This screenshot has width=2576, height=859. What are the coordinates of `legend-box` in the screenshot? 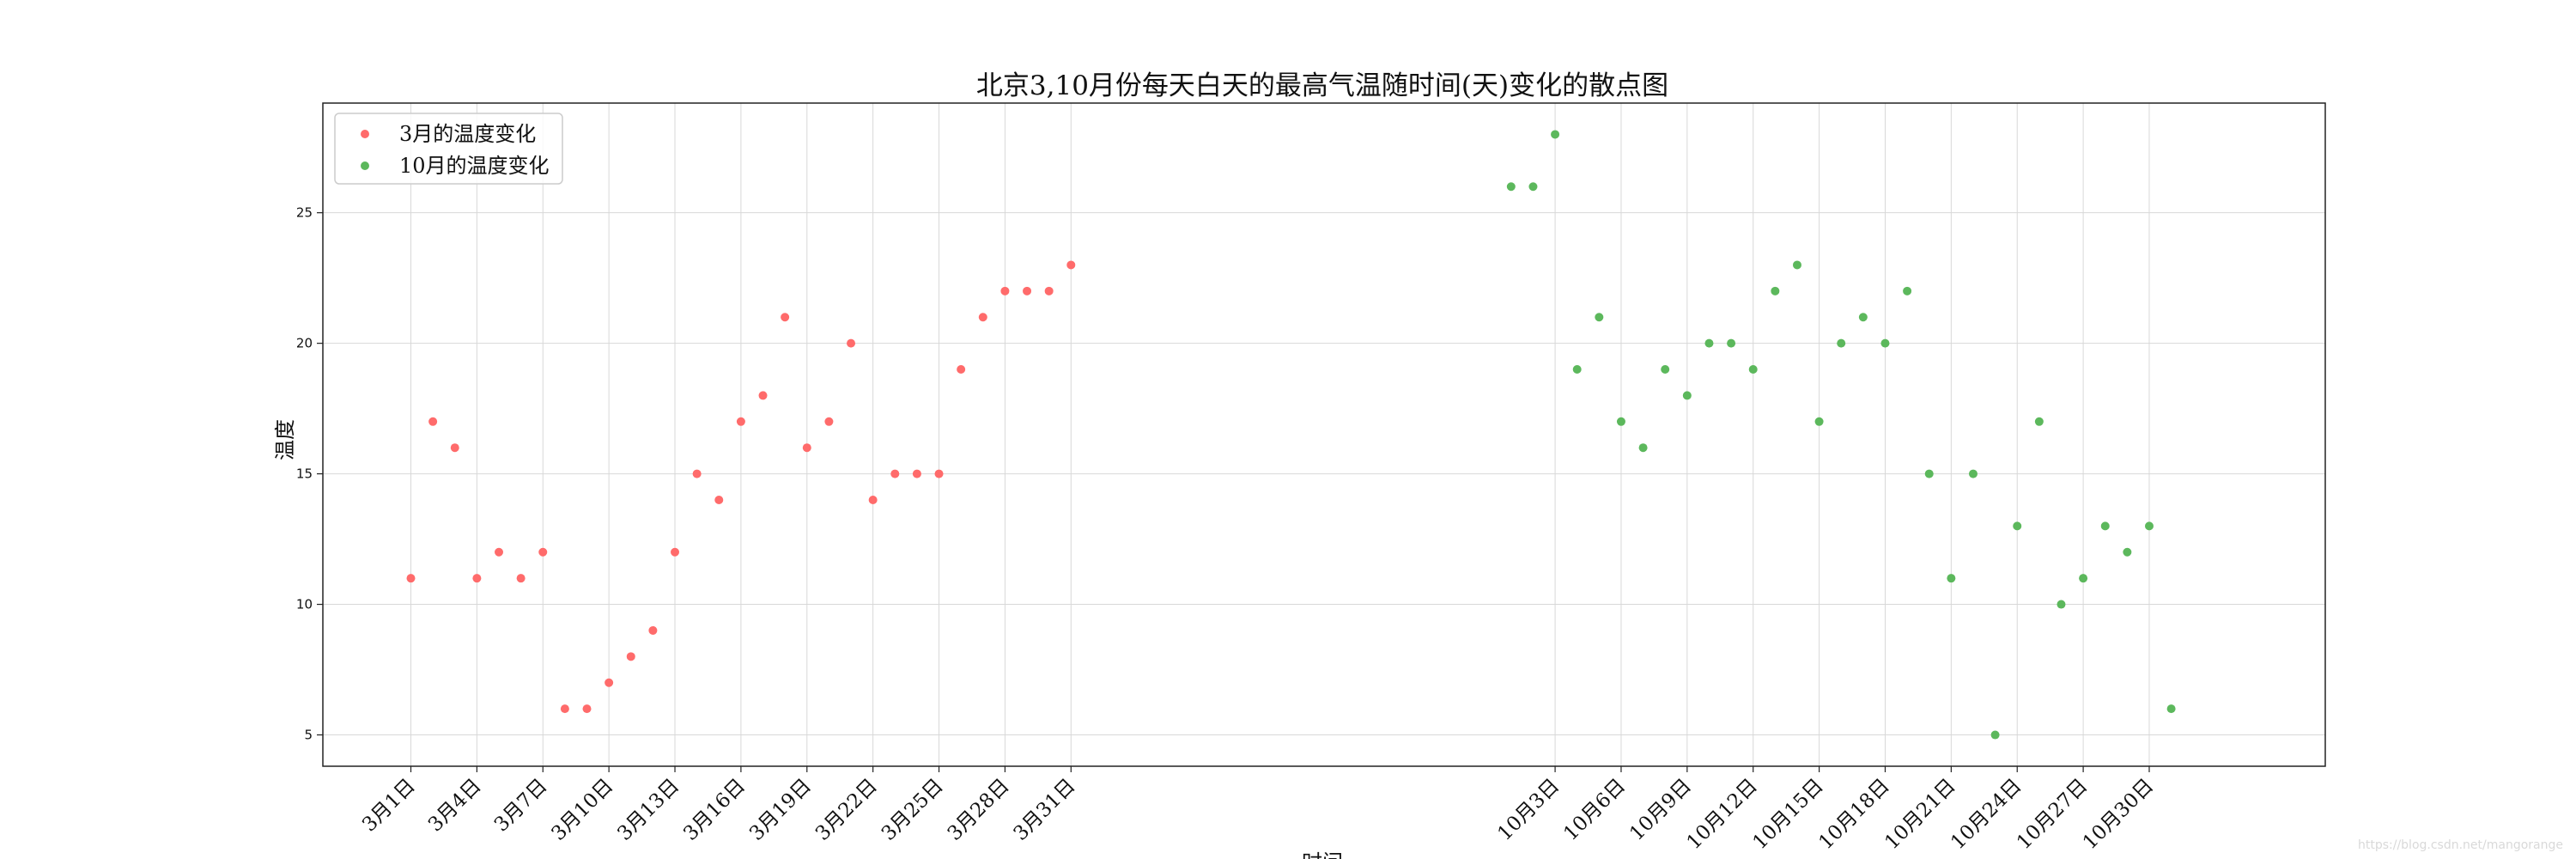 It's located at (448, 149).